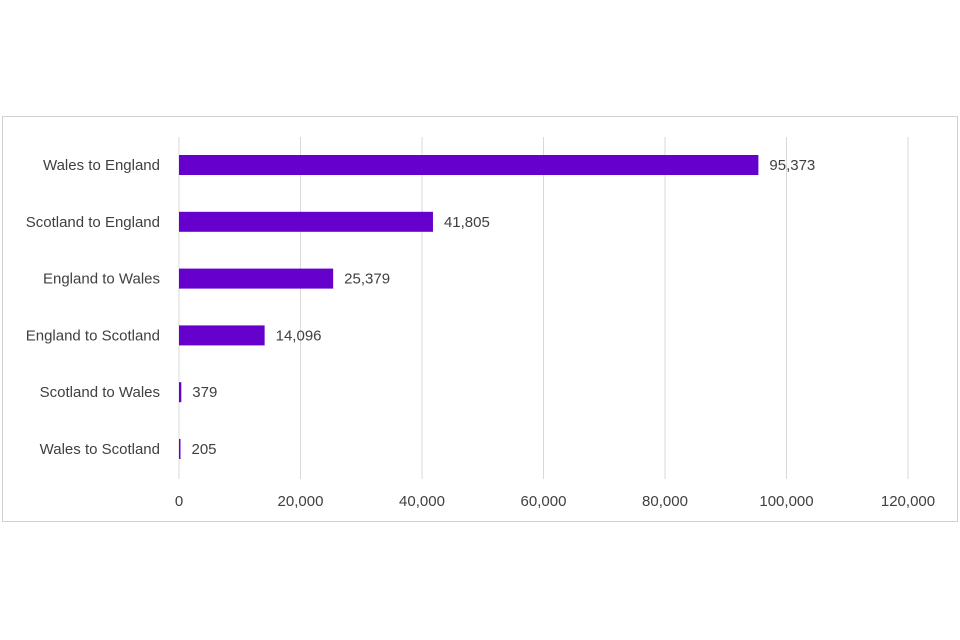  I want to click on category-label: Scotland to England, so click(93, 222).